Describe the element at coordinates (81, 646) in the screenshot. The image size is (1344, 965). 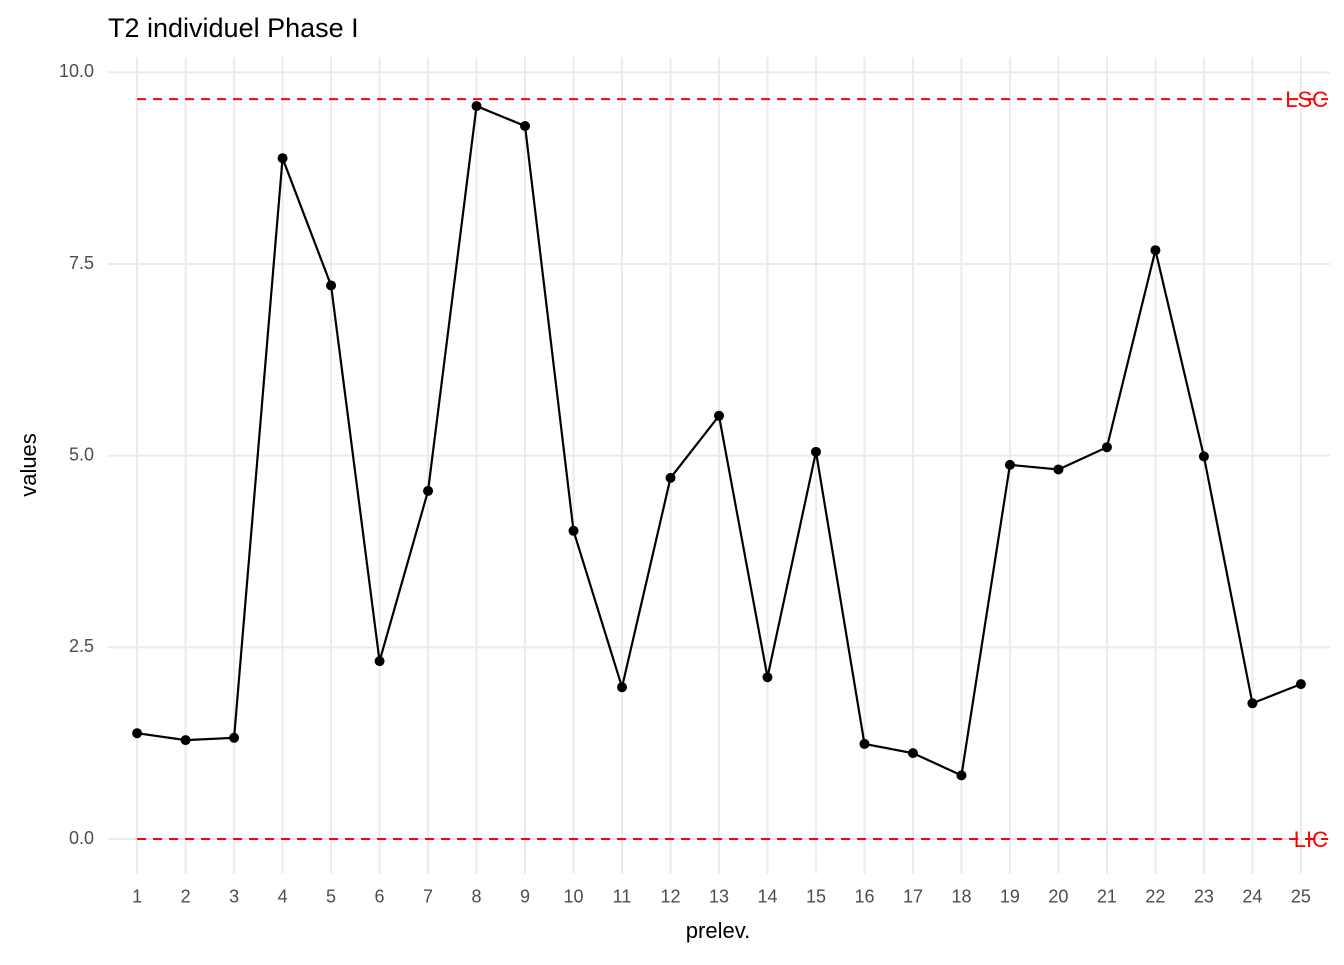
I see `y-tick-label: 2.5` at that location.